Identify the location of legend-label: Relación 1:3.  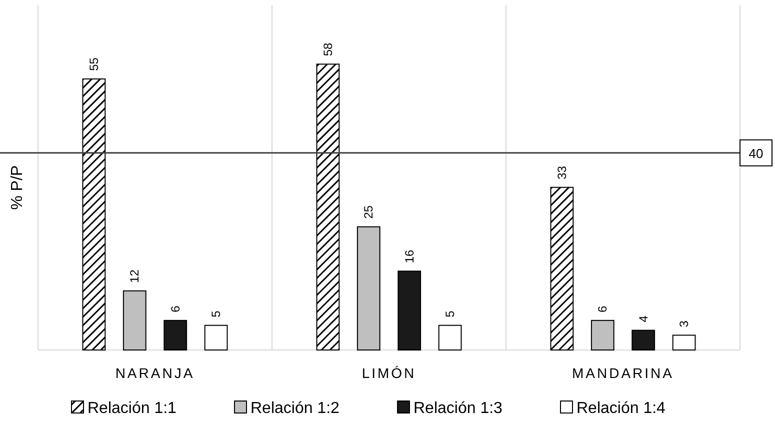
(458, 408).